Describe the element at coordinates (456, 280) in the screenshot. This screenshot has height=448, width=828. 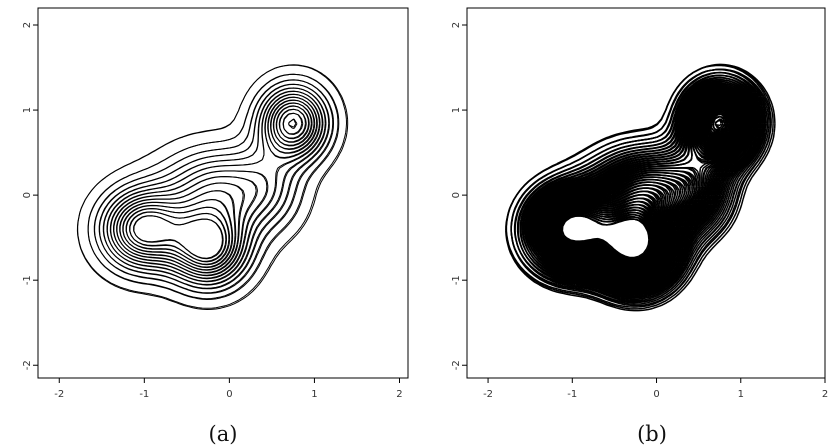
I see `y-tick-label-b-1: -1` at that location.